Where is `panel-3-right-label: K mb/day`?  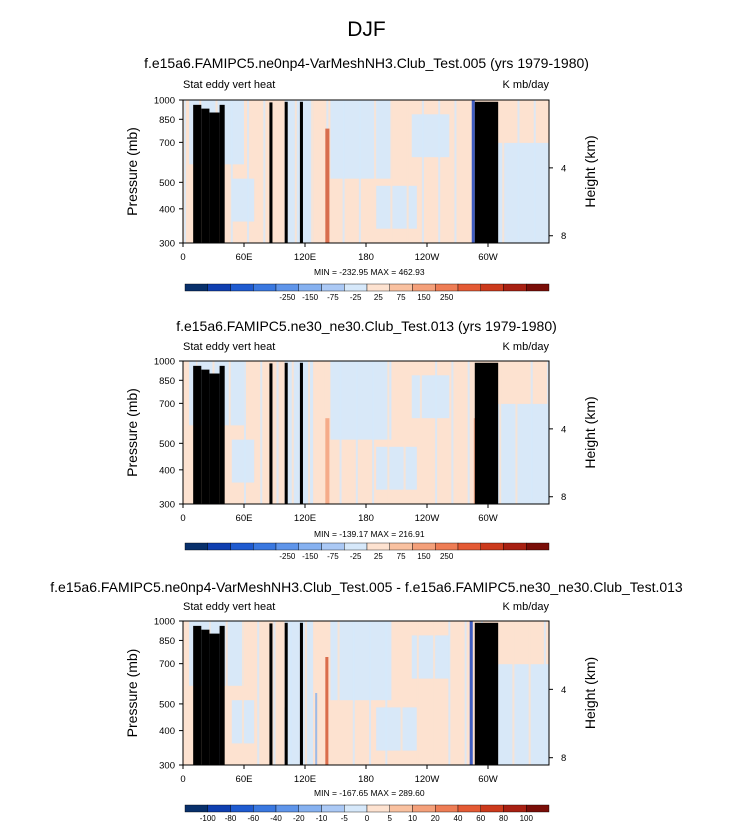
panel-3-right-label: K mb/day is located at coordinates (525, 607).